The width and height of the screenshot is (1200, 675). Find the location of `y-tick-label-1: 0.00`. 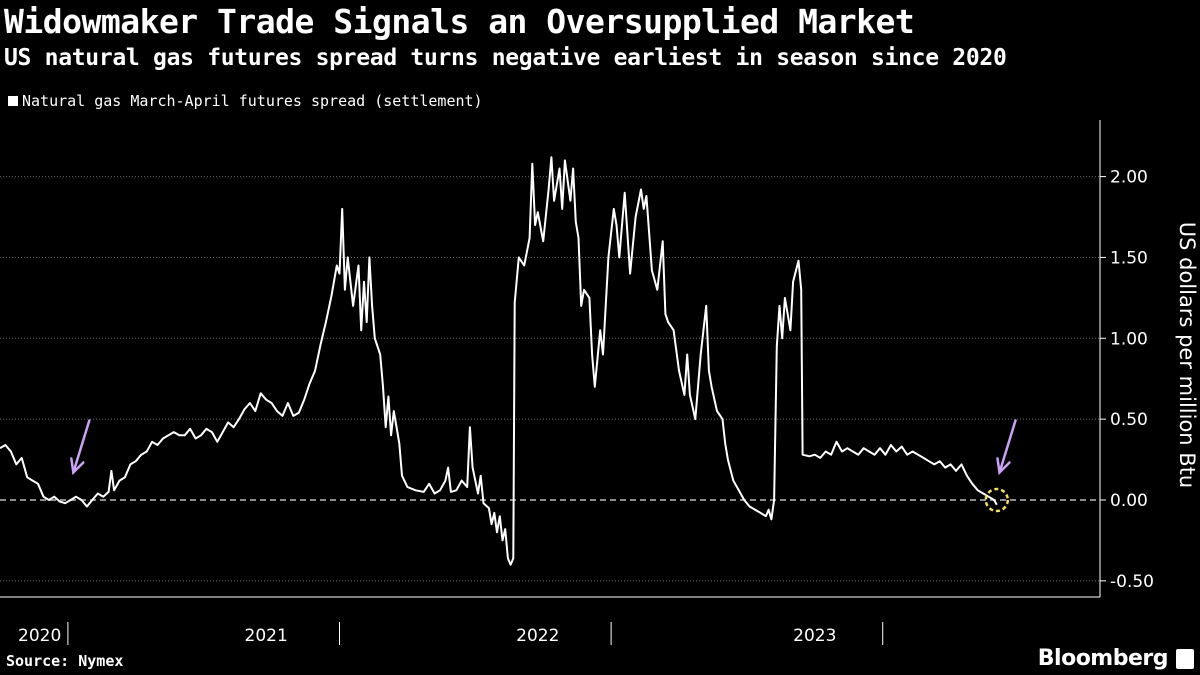

y-tick-label-1: 0.00 is located at coordinates (1129, 501).